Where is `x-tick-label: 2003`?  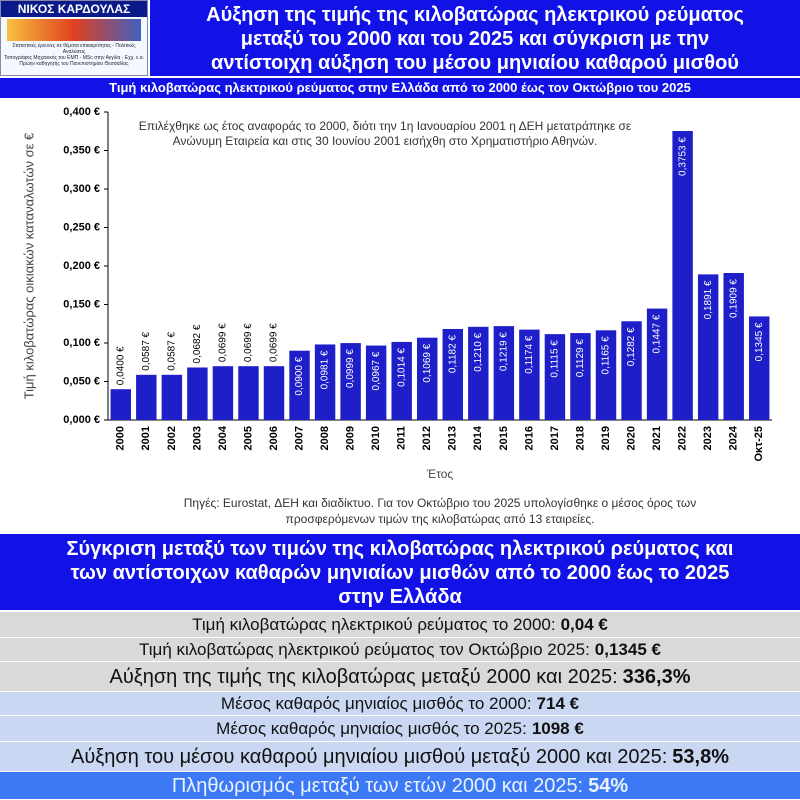
x-tick-label: 2003 is located at coordinates (197, 438).